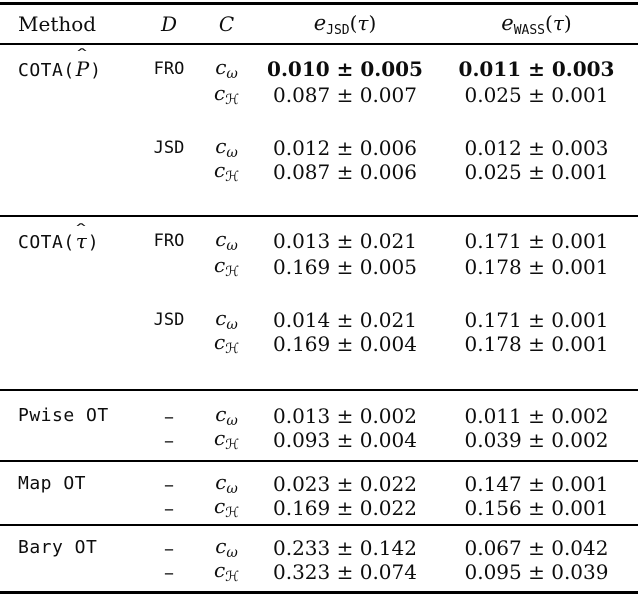 The height and width of the screenshot is (596, 638). I want to click on method-cell: COTA(ˆ τ), so click(70, 237).